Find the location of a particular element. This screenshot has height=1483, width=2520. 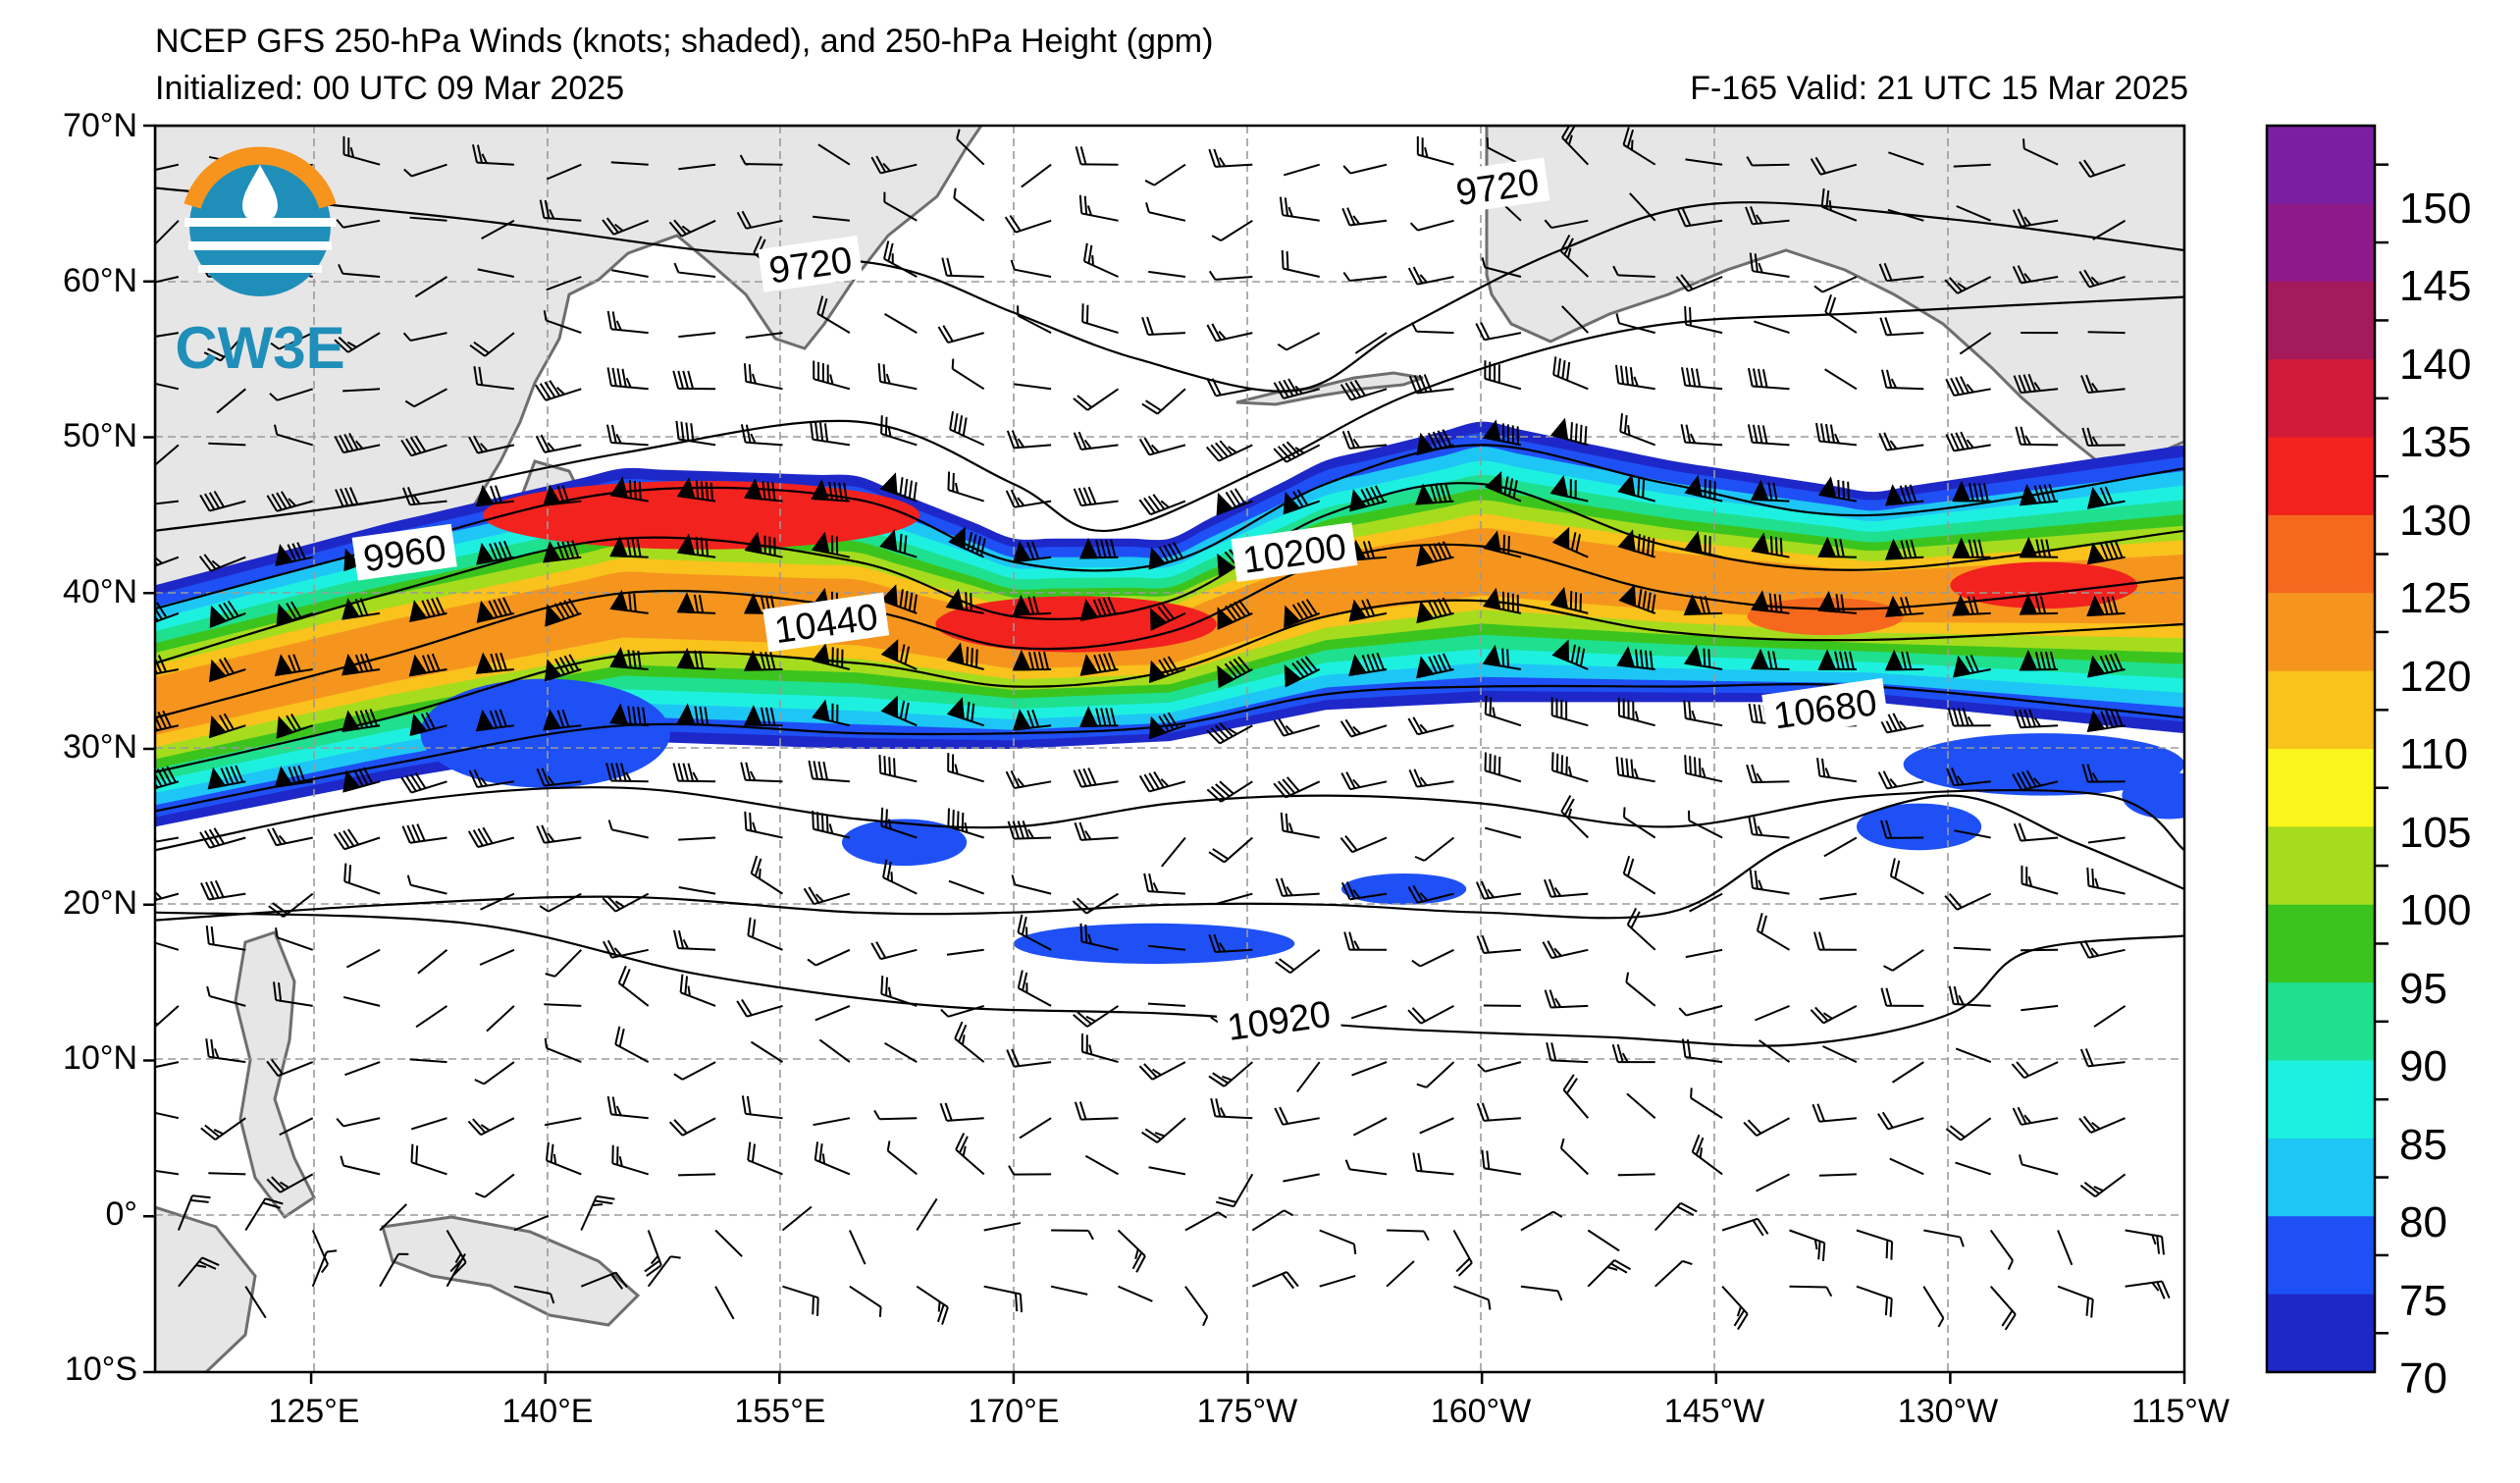

indonesia-landmass is located at coordinates (206, 1289).